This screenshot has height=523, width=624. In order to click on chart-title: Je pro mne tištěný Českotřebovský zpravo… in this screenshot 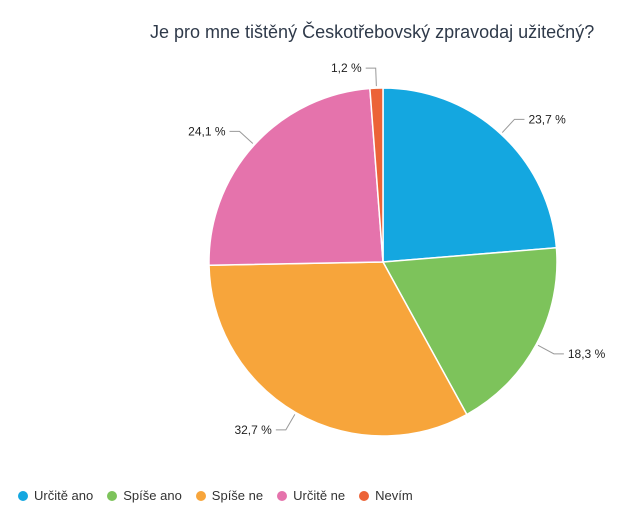, I will do `click(372, 32)`.